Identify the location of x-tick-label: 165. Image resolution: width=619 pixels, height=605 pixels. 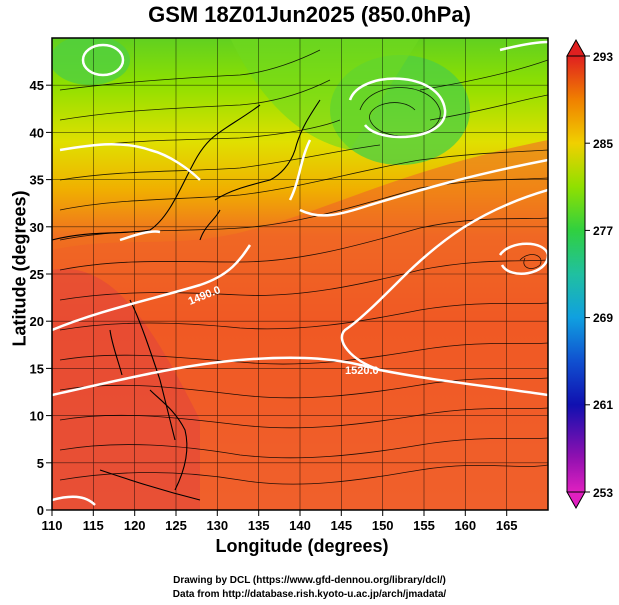
(507, 525).